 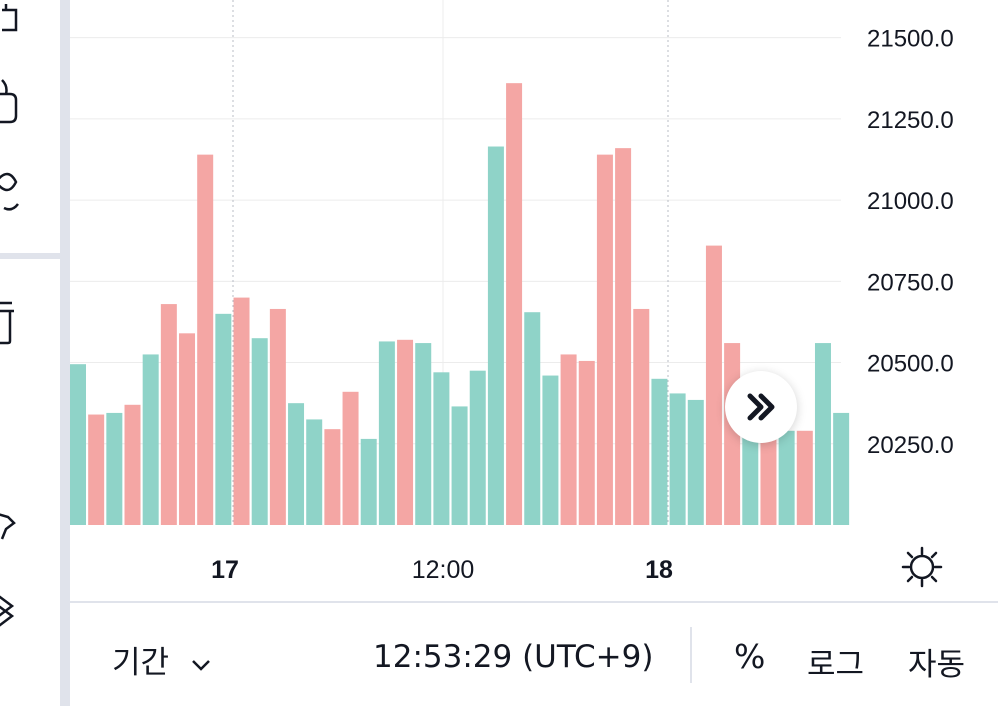 I want to click on percent-scale-button: %, so click(x=750, y=656).